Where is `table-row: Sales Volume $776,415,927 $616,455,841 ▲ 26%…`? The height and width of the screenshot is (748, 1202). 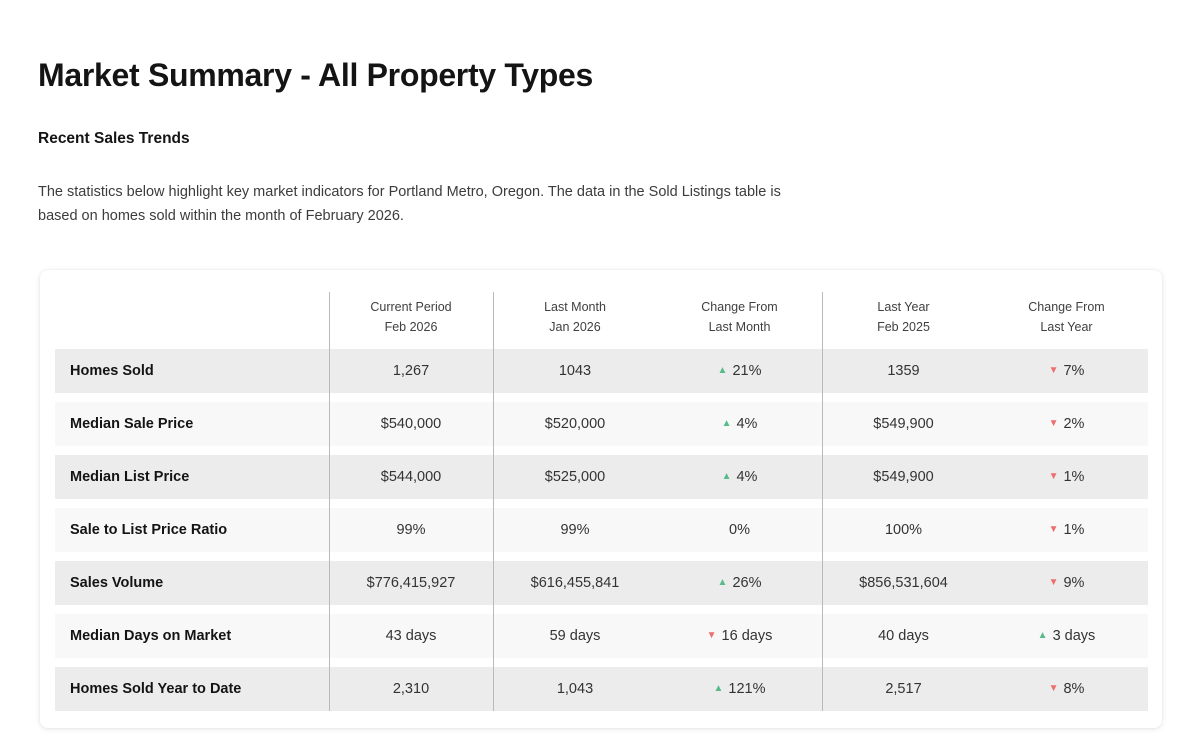
table-row: Sales Volume $776,415,927 $616,455,841 ▲ 26%… is located at coordinates (601, 583).